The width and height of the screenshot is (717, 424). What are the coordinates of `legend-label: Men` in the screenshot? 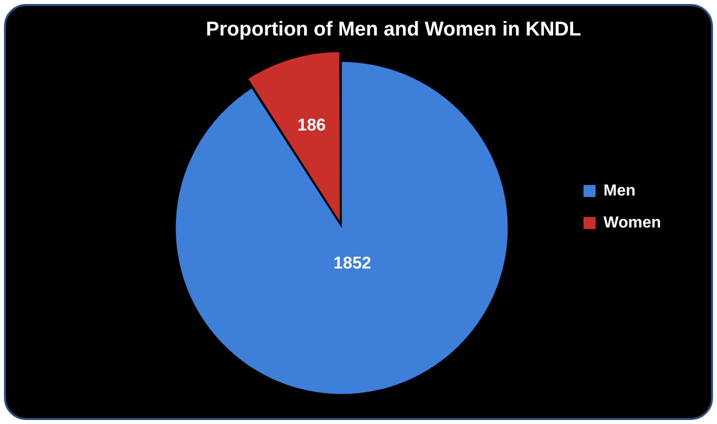 It's located at (620, 191).